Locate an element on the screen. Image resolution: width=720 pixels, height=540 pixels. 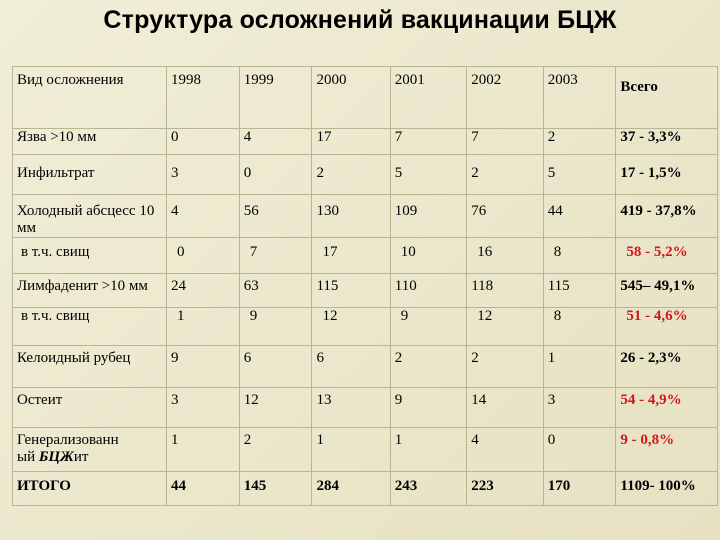
header-total: Всего is located at coordinates (666, 97).